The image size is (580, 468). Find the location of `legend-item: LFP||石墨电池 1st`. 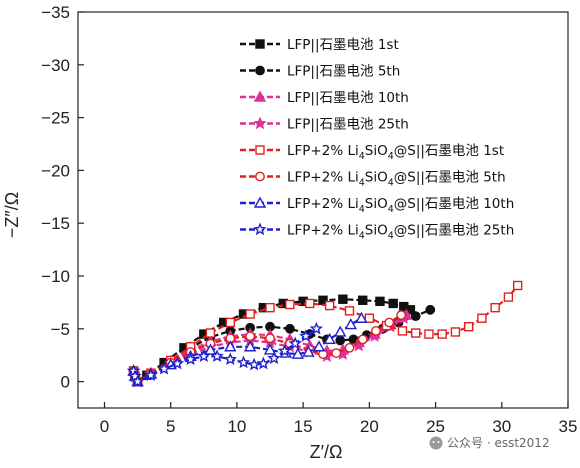

legend-item: LFP||石墨电池 1st is located at coordinates (319, 45).